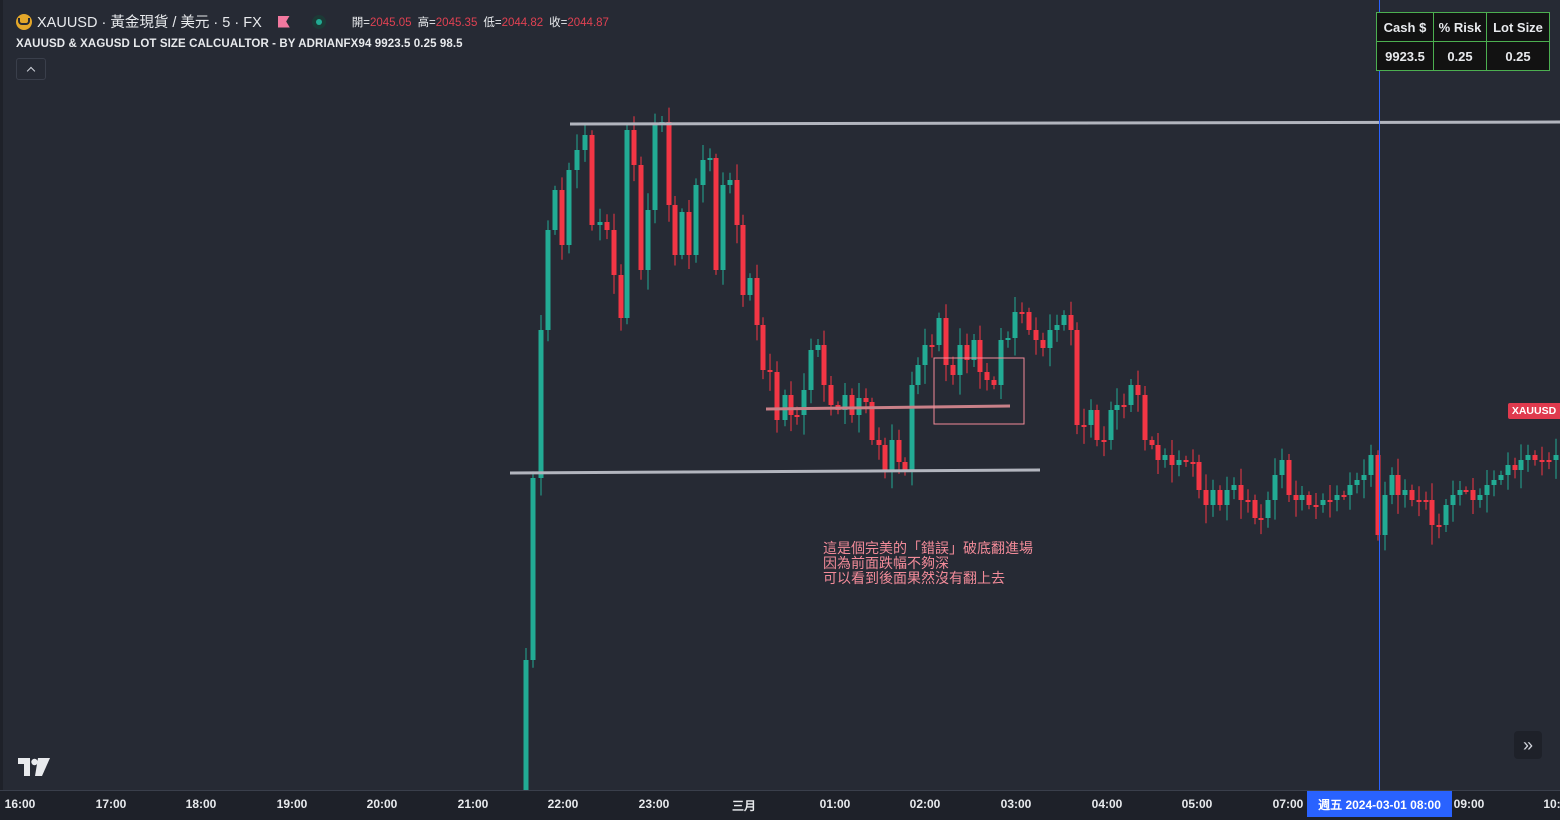 This screenshot has height=820, width=1560. I want to click on coin-icon, so click(24, 21).